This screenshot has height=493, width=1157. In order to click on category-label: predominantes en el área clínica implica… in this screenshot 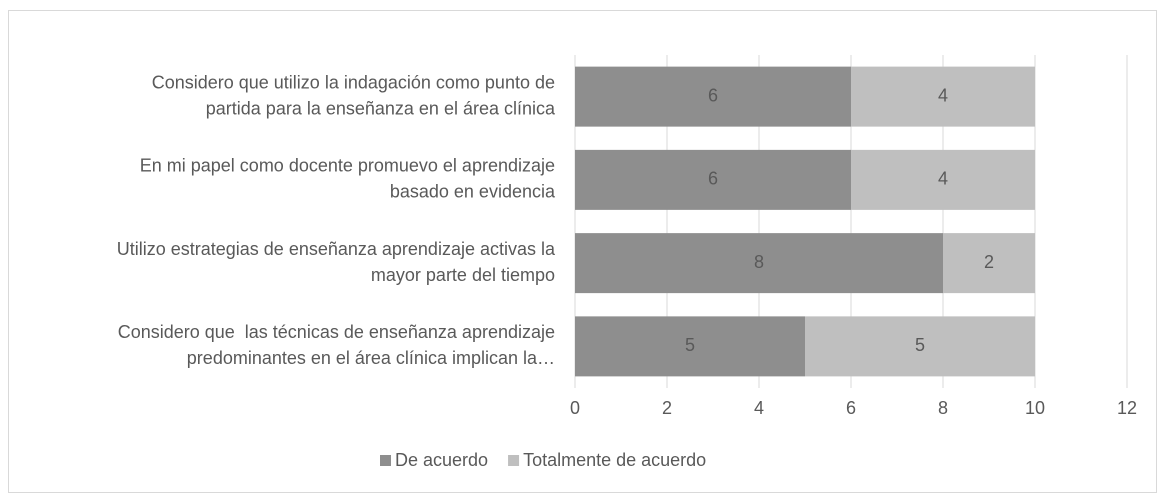, I will do `click(371, 358)`.